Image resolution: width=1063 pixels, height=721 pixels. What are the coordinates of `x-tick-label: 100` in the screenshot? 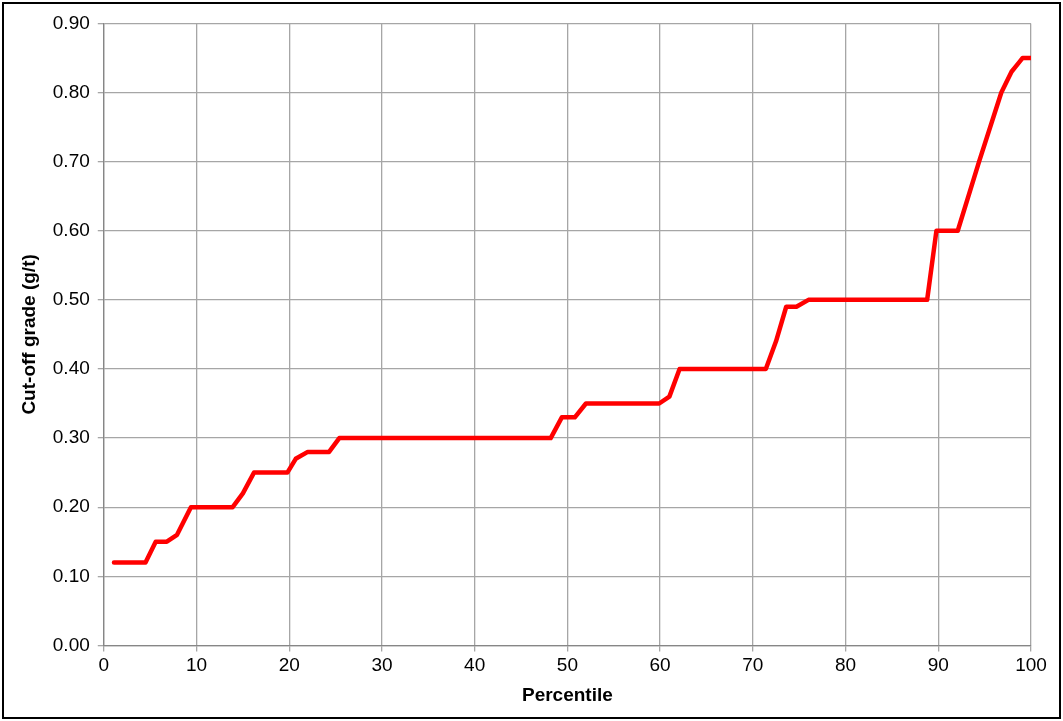 It's located at (1031, 665).